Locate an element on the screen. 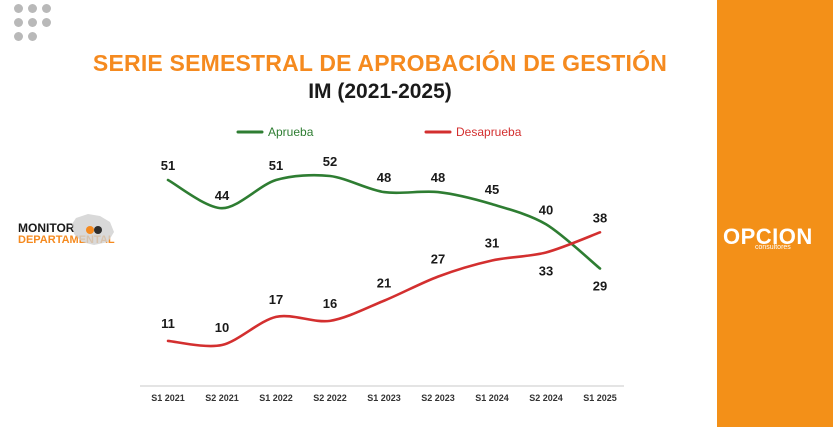  opcion-logo-subtitle: consultores is located at coordinates (773, 247).